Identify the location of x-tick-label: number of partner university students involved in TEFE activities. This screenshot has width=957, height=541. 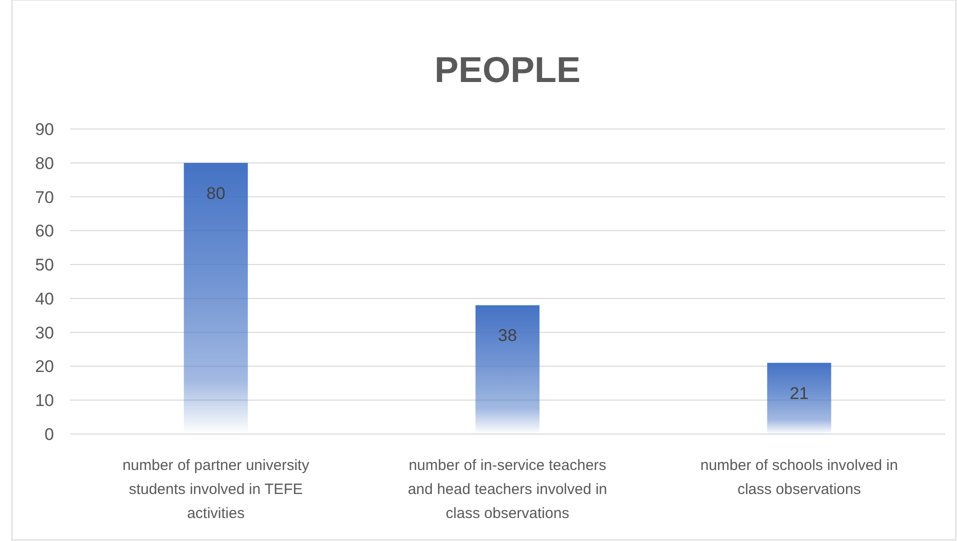
(216, 489).